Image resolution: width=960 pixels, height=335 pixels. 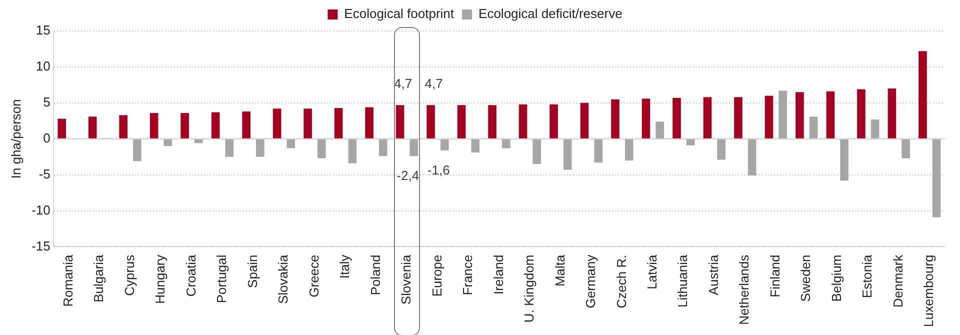 What do you see at coordinates (806, 278) in the screenshot?
I see `x-tick-label: Sweden` at bounding box center [806, 278].